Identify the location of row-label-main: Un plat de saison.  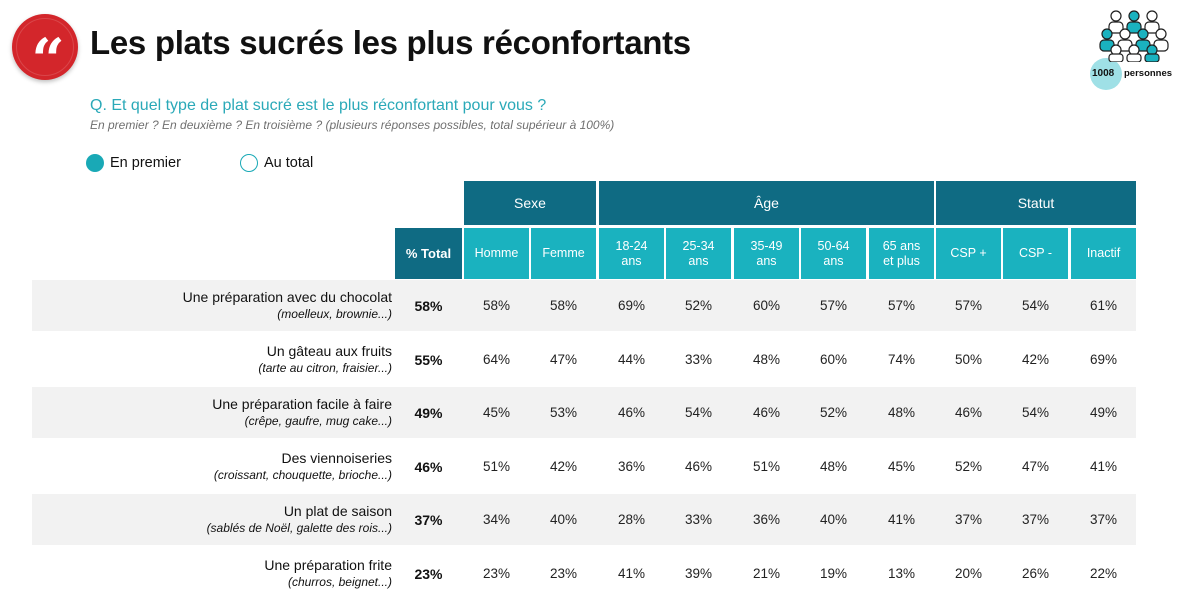
(337, 511).